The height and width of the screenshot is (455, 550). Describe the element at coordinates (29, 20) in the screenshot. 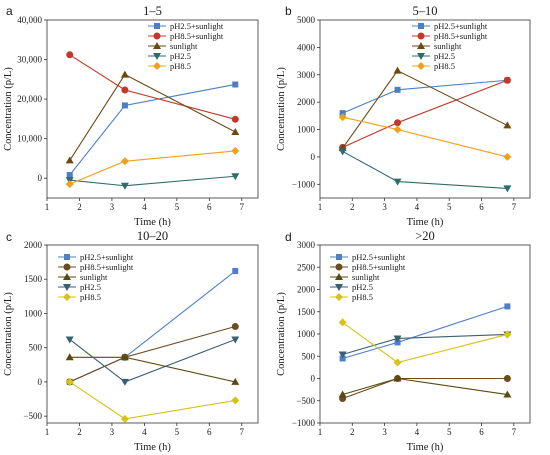

I see `y-tick-label: 40,000` at that location.